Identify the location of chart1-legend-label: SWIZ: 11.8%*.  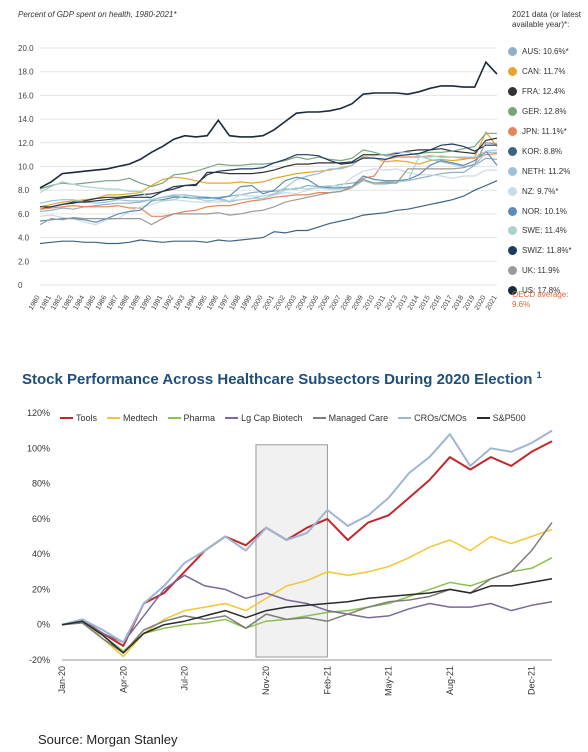
(547, 251).